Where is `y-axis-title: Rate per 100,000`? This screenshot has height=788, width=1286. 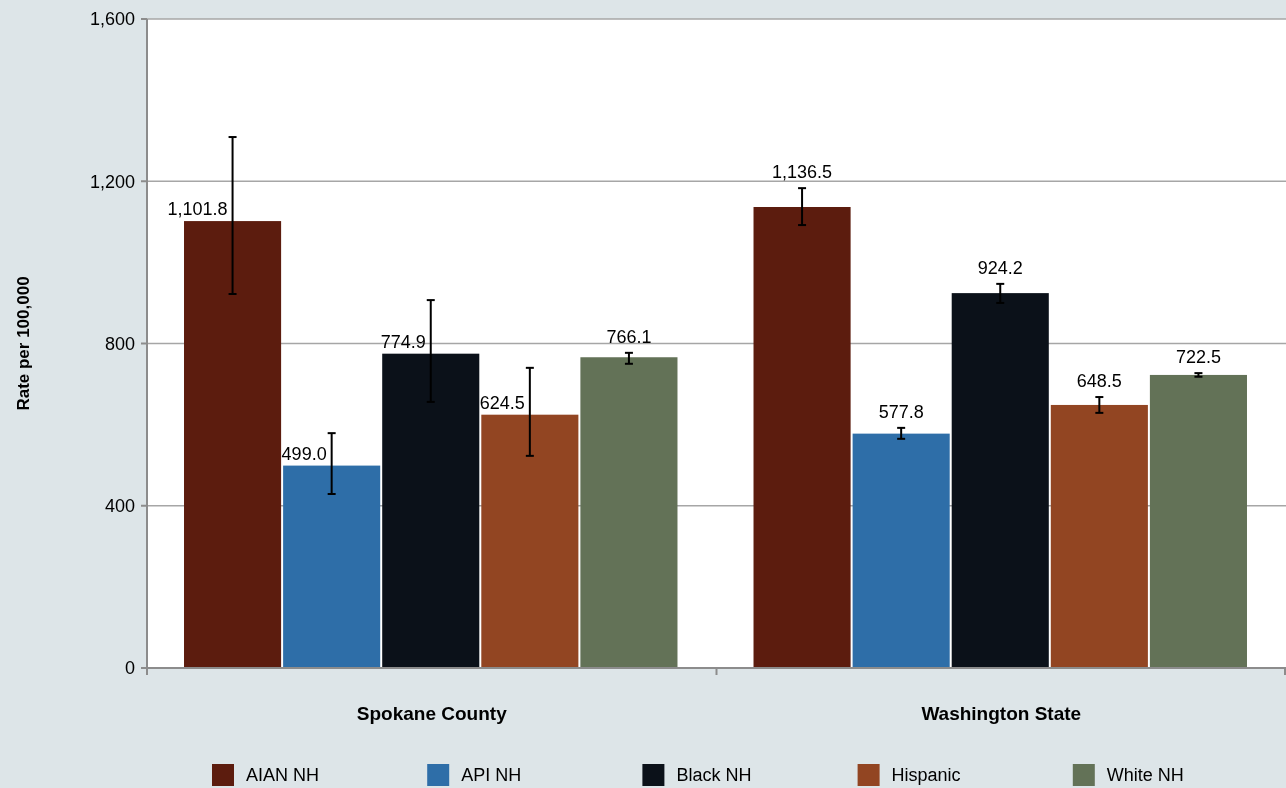 y-axis-title: Rate per 100,000 is located at coordinates (23, 343).